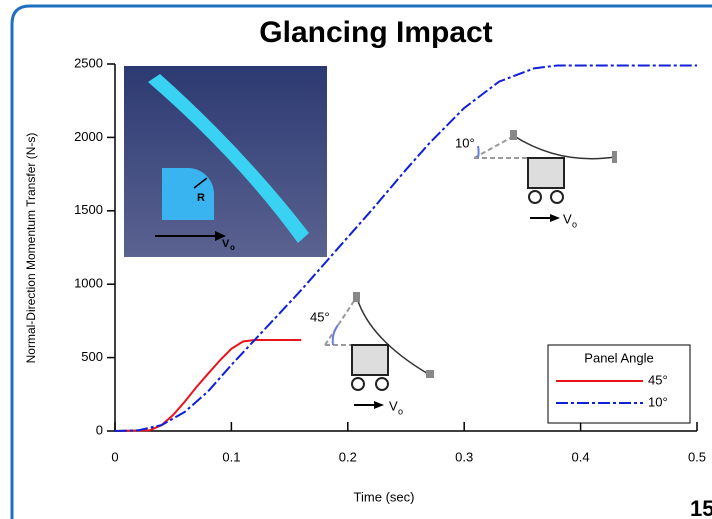  I want to click on y-axis-label: Normal-Direction Momentum Transfer (N-s), so click(31, 248).